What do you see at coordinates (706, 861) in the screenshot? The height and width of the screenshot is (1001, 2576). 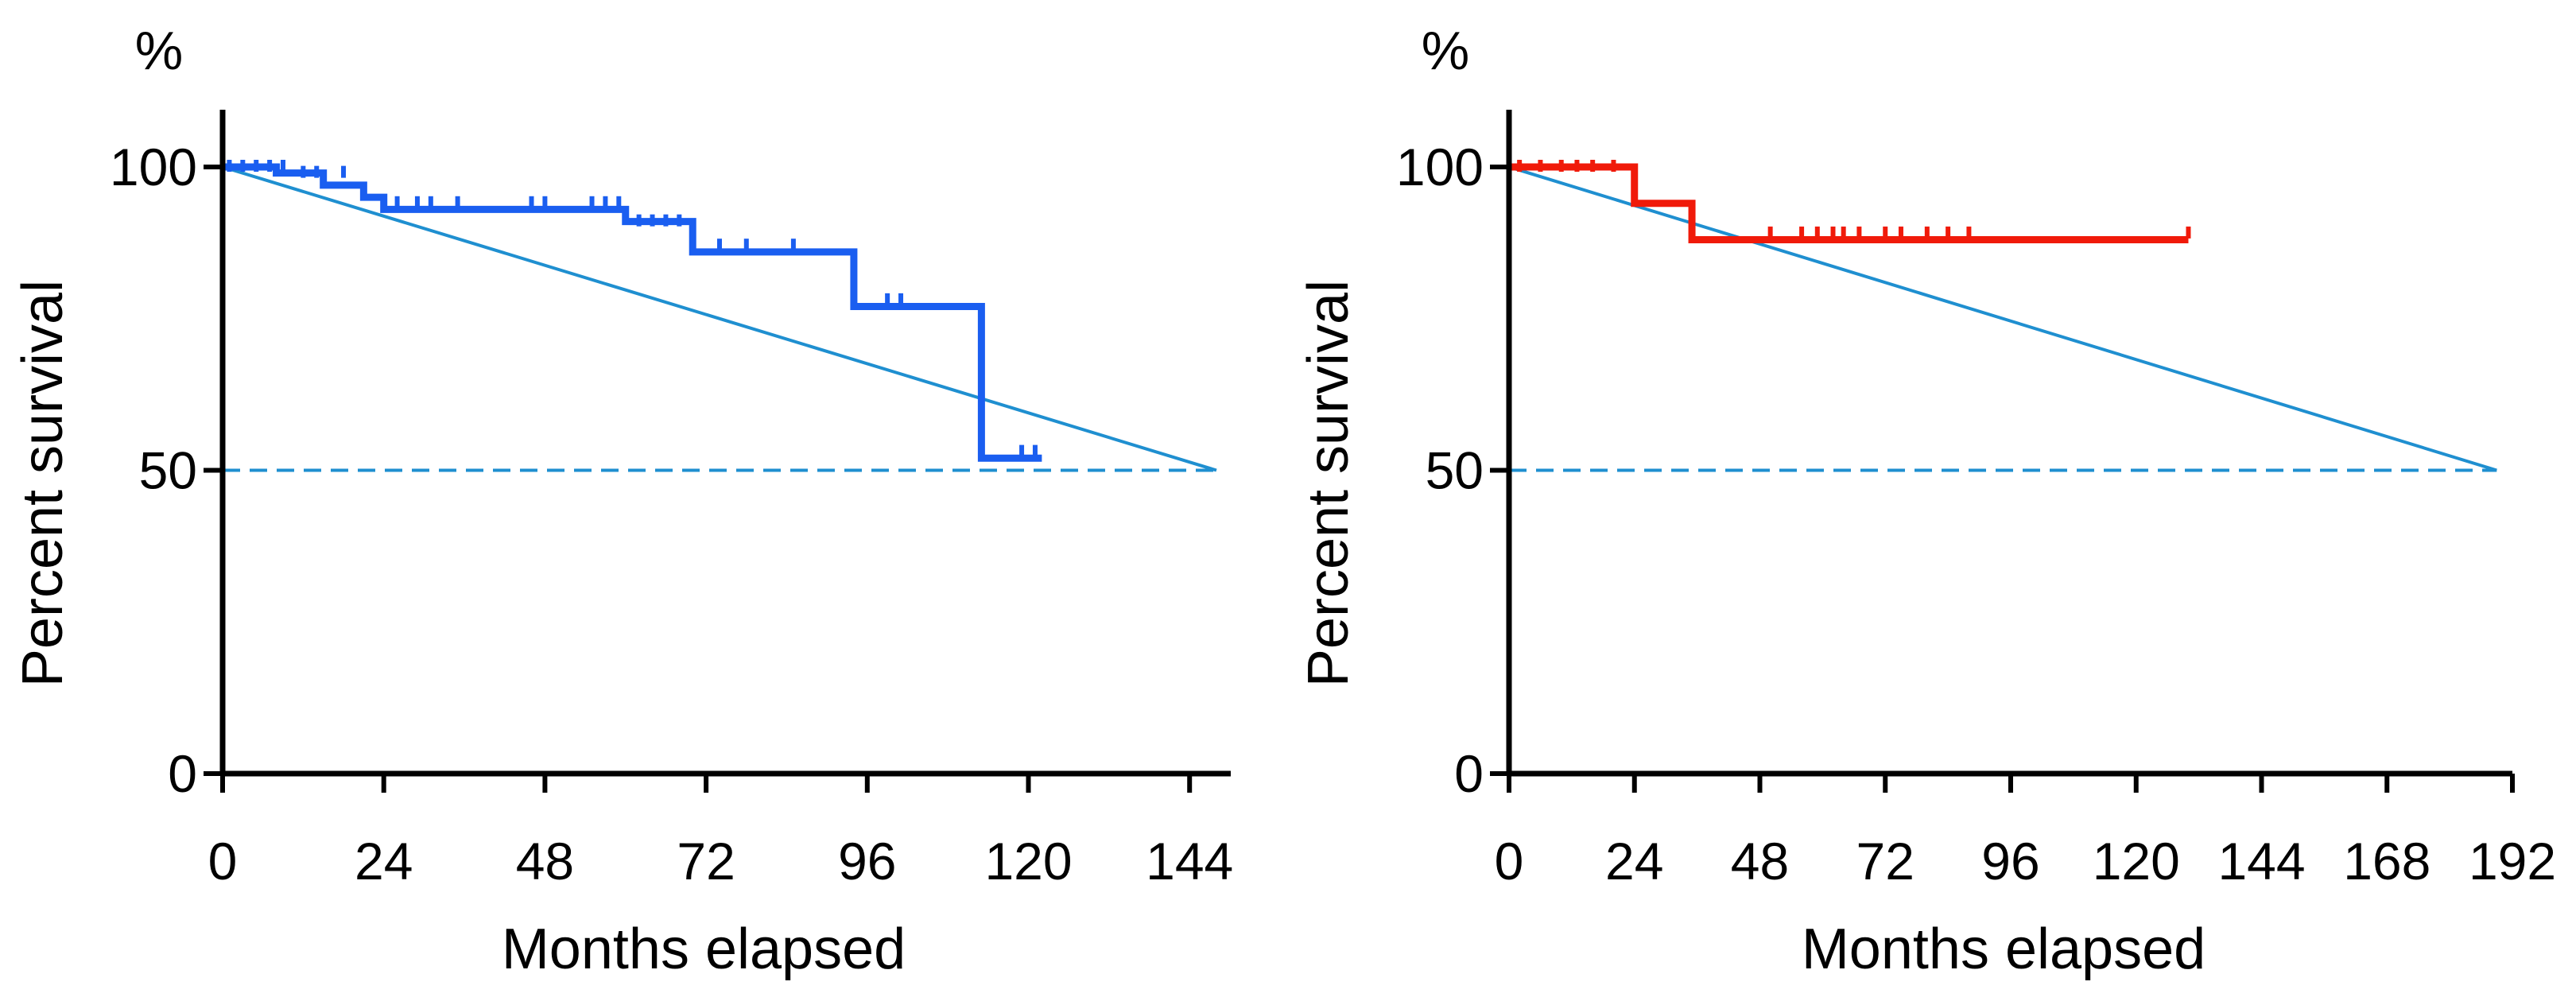 I see `x-tick-label-left-72: 72` at bounding box center [706, 861].